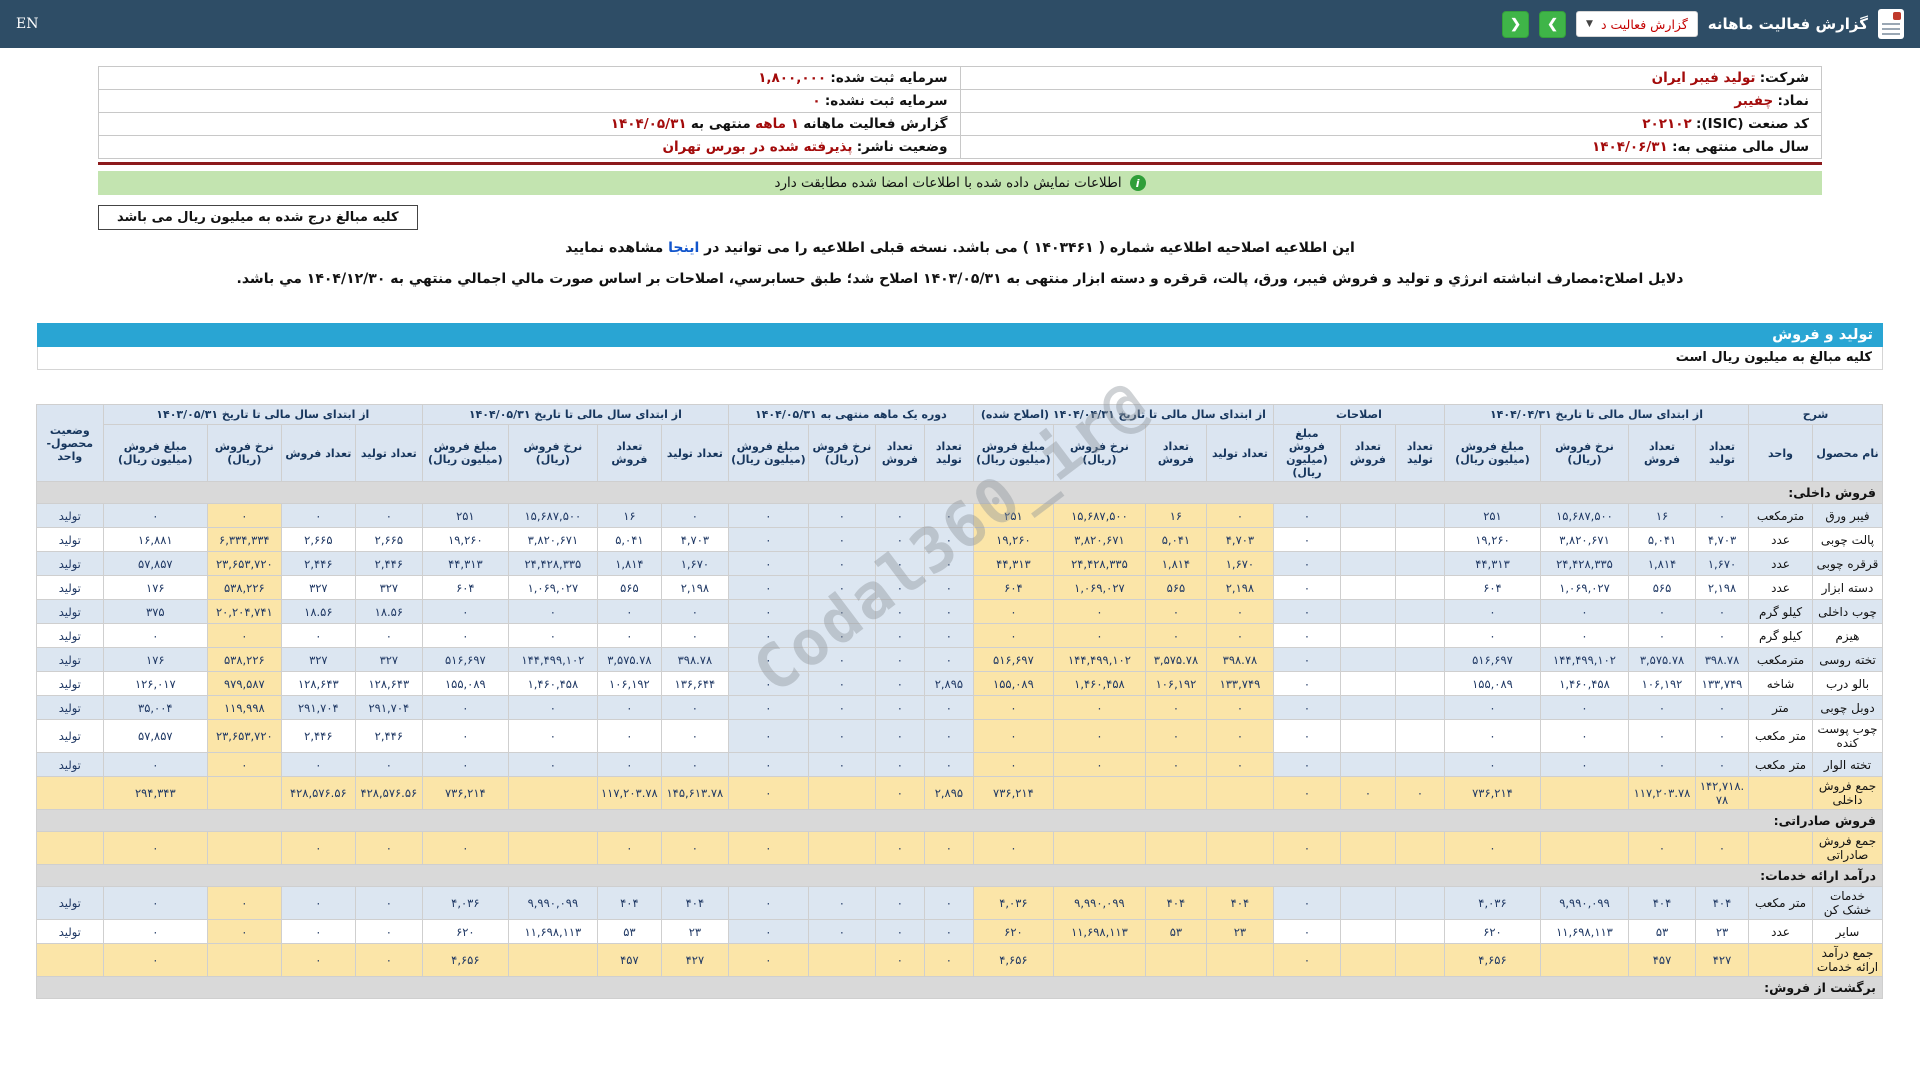  I want to click on value-cell: ۲,۸۹۵, so click(948, 683).